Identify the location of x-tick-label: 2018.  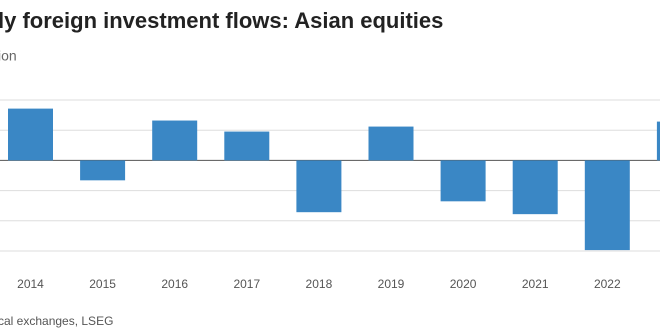
(319, 284).